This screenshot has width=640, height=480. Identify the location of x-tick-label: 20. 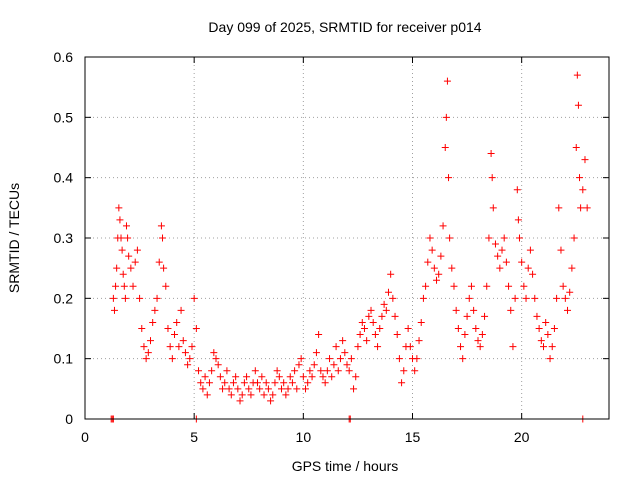
(522, 437).